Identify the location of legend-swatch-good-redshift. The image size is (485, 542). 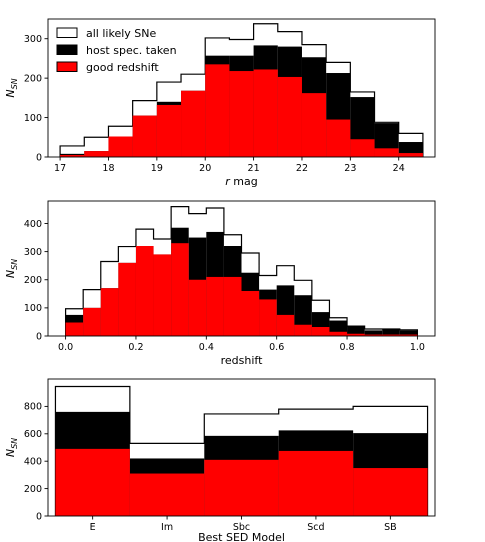
(67, 66).